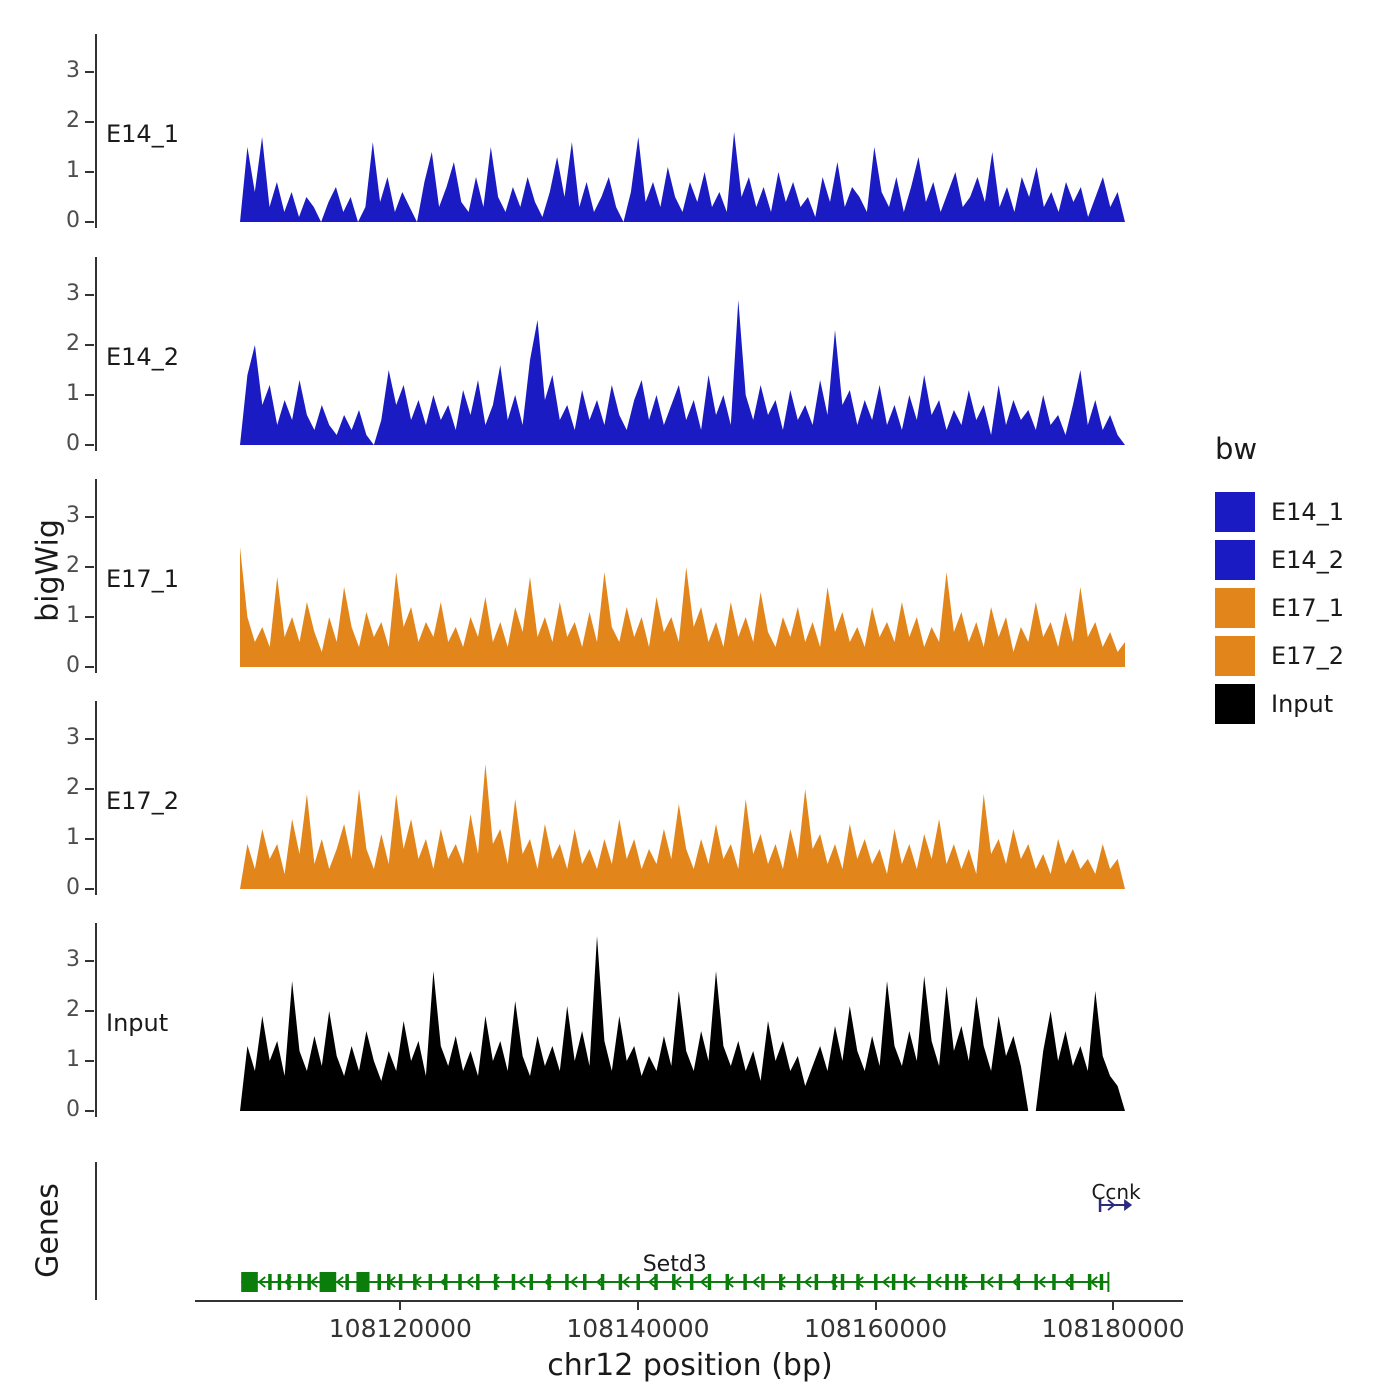  I want to click on x-tick-label: 108140000, so click(638, 1328).